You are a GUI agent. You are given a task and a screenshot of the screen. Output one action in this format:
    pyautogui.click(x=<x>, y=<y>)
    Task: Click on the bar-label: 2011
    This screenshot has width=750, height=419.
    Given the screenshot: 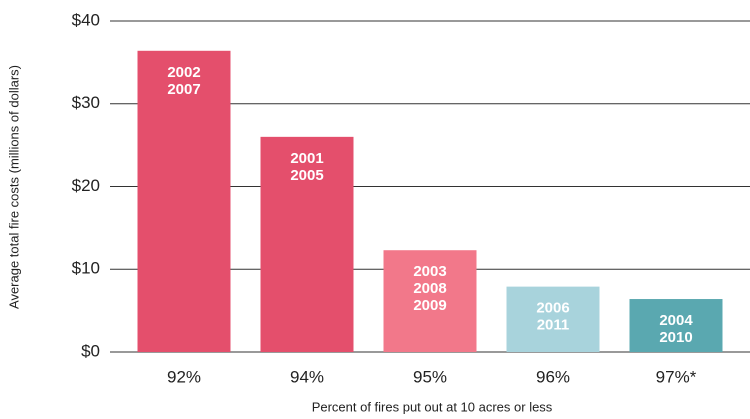 What is the action you would take?
    pyautogui.click(x=553, y=325)
    